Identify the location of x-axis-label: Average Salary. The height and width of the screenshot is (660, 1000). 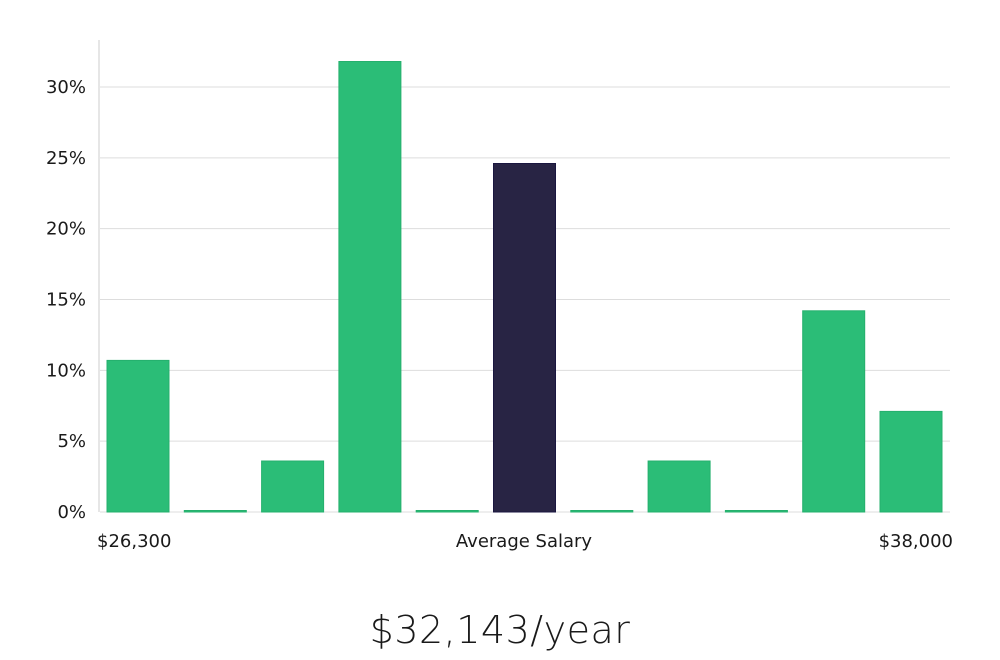
(524, 541).